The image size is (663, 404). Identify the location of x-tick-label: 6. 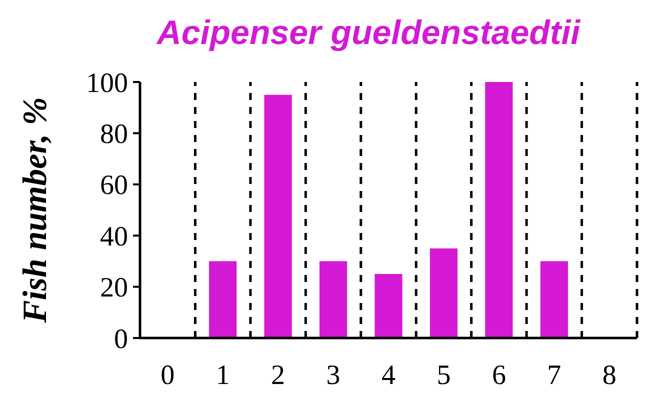
(499, 375).